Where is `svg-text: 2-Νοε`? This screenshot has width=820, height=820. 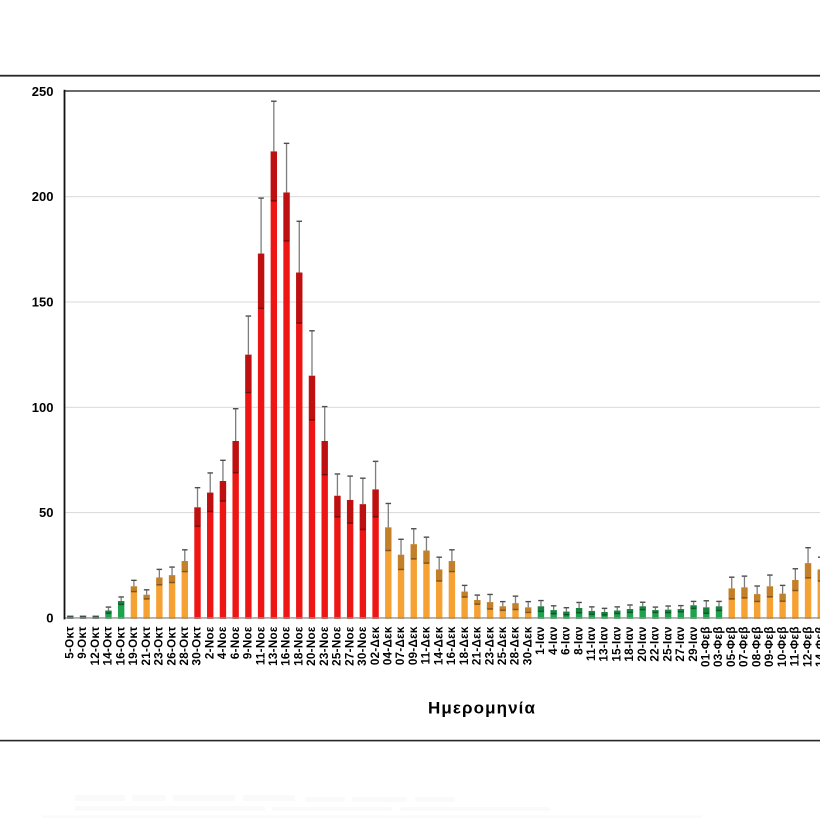 svg-text: 2-Νοε is located at coordinates (209, 642).